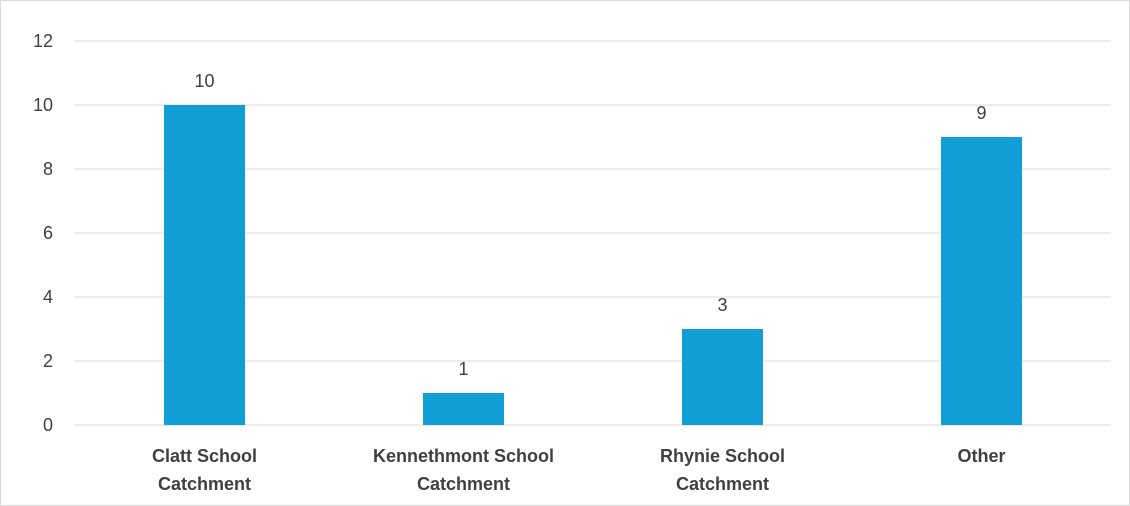  What do you see at coordinates (48, 297) in the screenshot?
I see `y-tick-label: 4` at bounding box center [48, 297].